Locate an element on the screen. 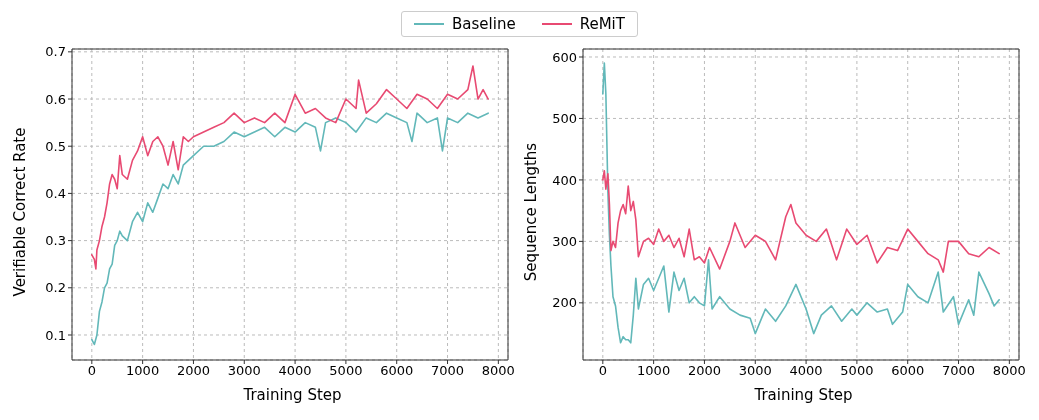 The width and height of the screenshot is (1039, 420). y-tick-label: 0.7 is located at coordinates (55, 52).